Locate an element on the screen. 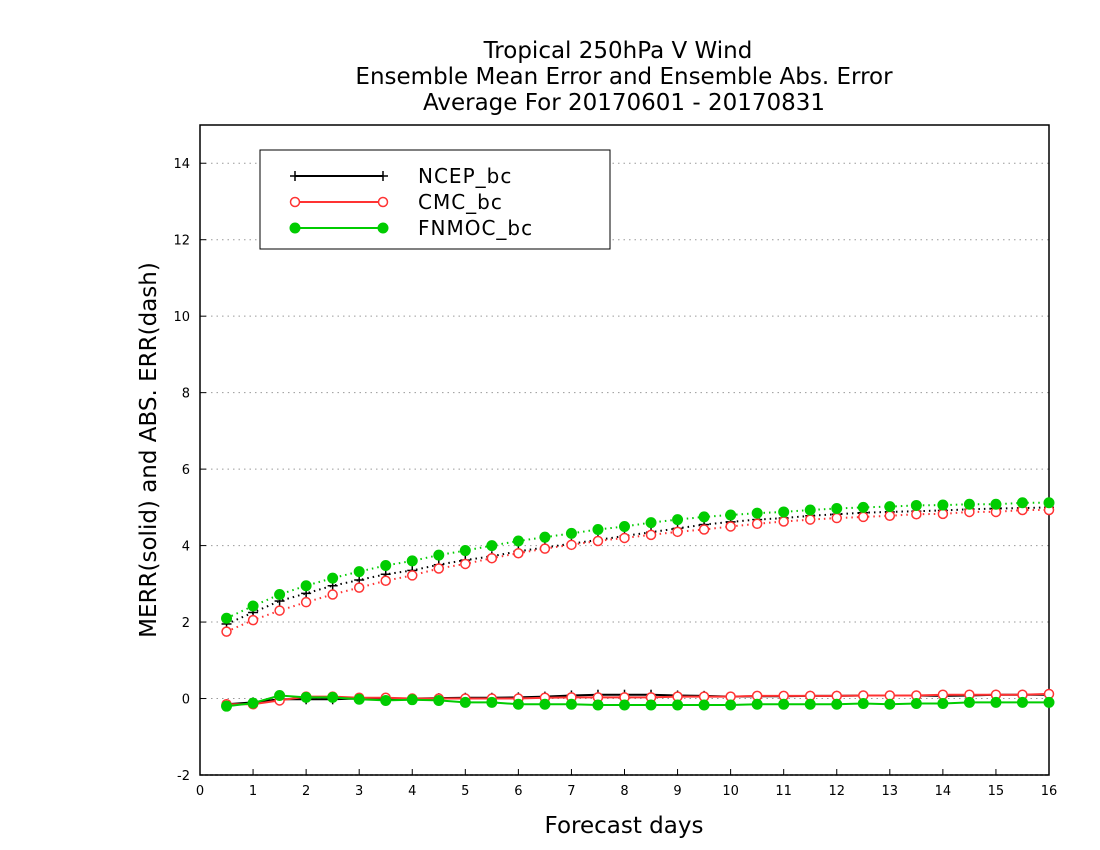  x-tick-label: 14 is located at coordinates (943, 791).